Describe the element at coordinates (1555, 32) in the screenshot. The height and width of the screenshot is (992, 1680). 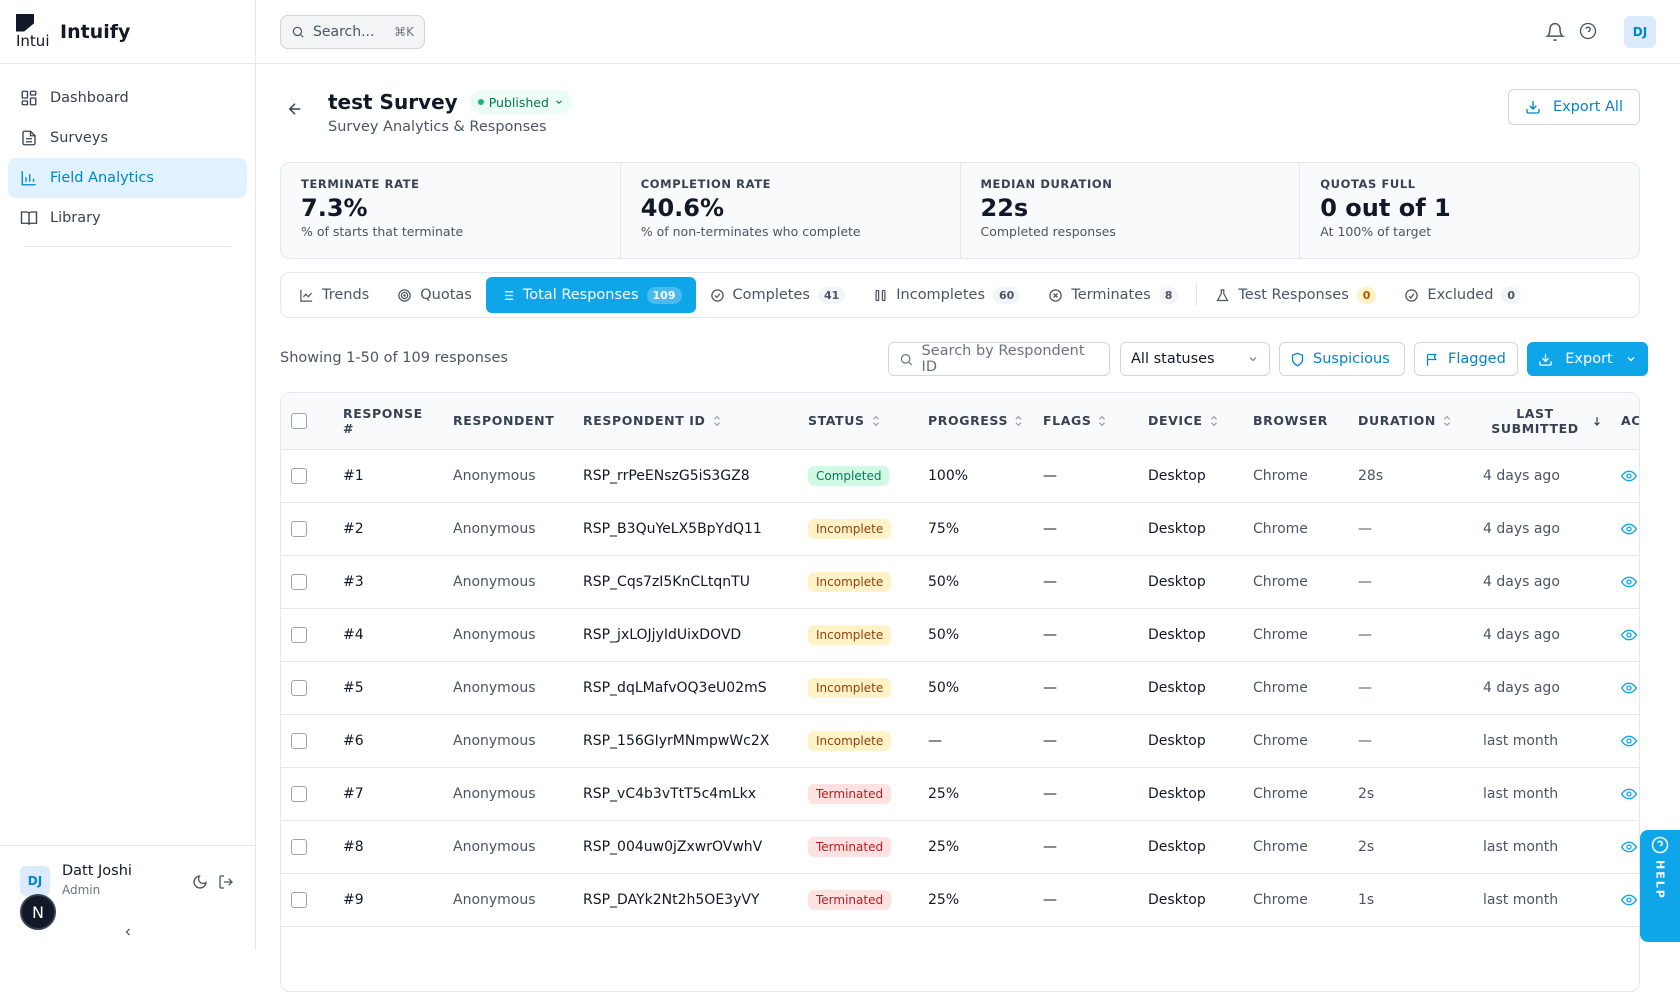
I see `bell-icon` at that location.